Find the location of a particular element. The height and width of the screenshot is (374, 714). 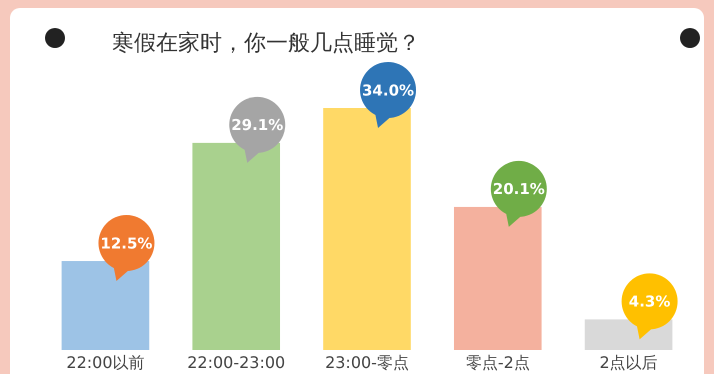

chart-title: 寒假在家时，你一般几点睡觉？ is located at coordinates (266, 43).